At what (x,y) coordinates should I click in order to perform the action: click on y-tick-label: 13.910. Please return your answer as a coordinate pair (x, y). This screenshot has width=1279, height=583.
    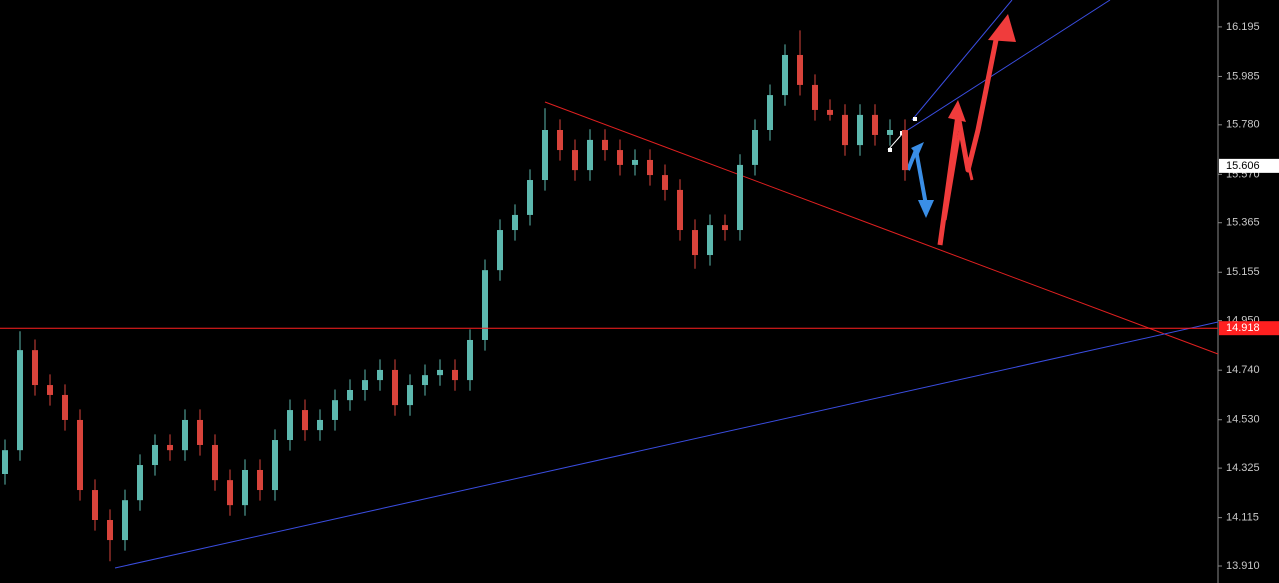
    Looking at the image, I should click on (1243, 566).